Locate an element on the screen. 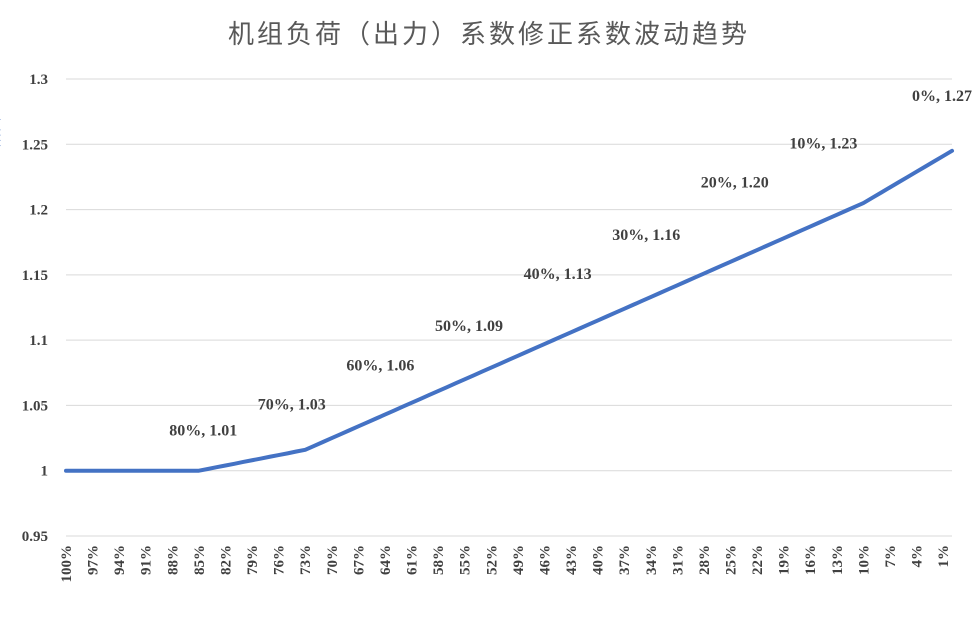 The height and width of the screenshot is (620, 978). x-tick-label: 100% is located at coordinates (67, 564).